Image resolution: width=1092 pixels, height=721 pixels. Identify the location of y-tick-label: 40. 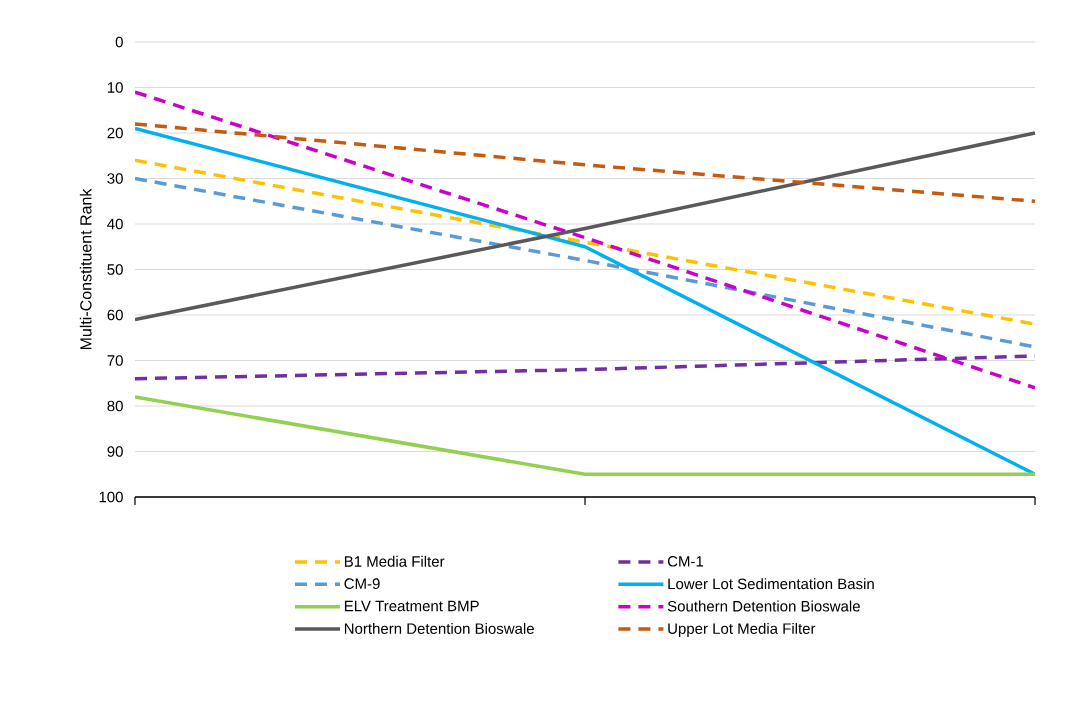
(115, 224).